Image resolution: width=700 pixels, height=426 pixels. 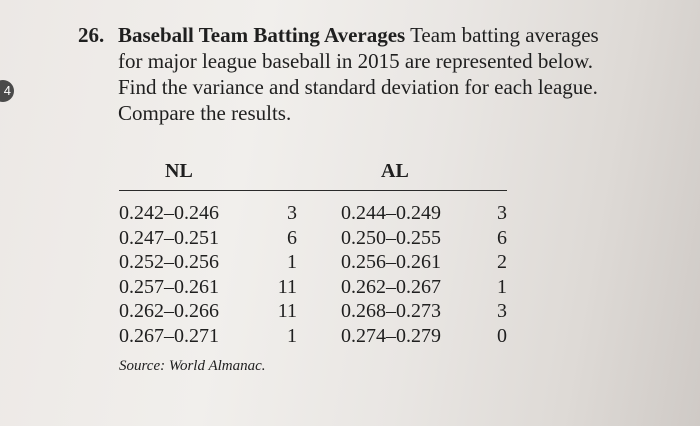 What do you see at coordinates (314, 238) in the screenshot?
I see `table-row: 0.247–0.251 6 0.250–0.255 6` at bounding box center [314, 238].